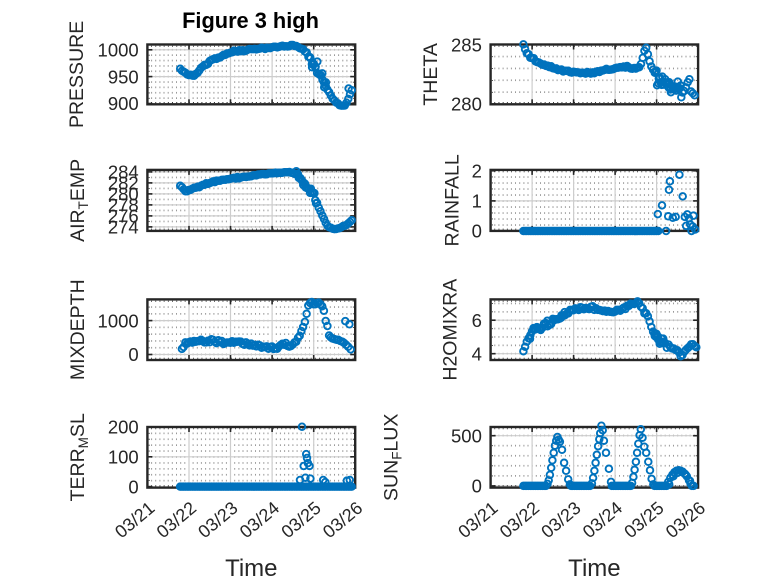 The width and height of the screenshot is (778, 588). I want to click on svg-text: 278, so click(123, 205).